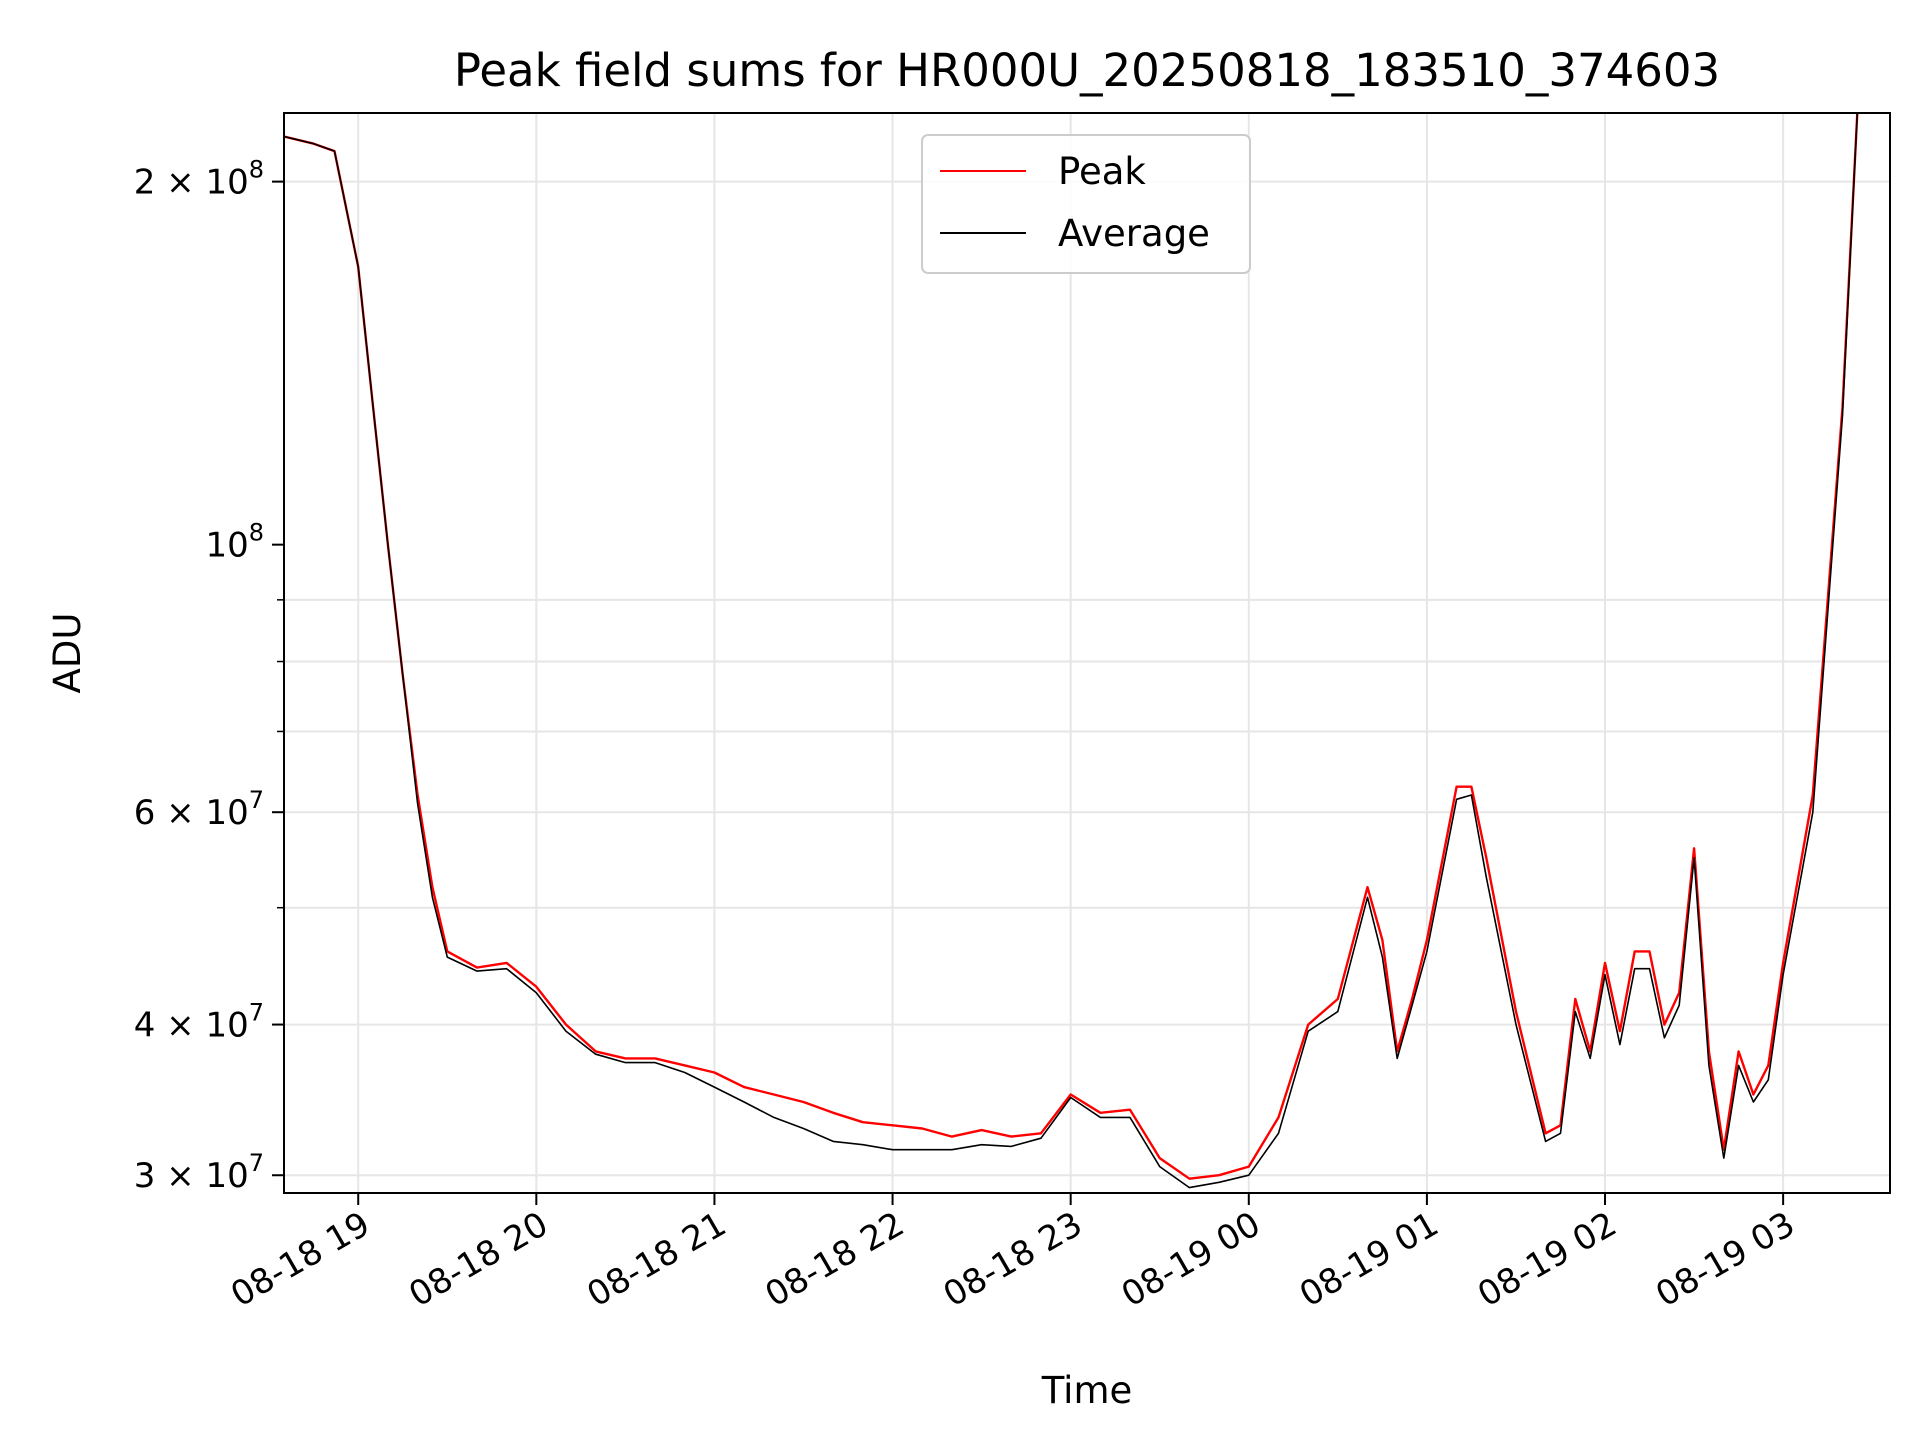  What do you see at coordinates (1134, 233) in the screenshot?
I see `legend-label-average: Average` at bounding box center [1134, 233].